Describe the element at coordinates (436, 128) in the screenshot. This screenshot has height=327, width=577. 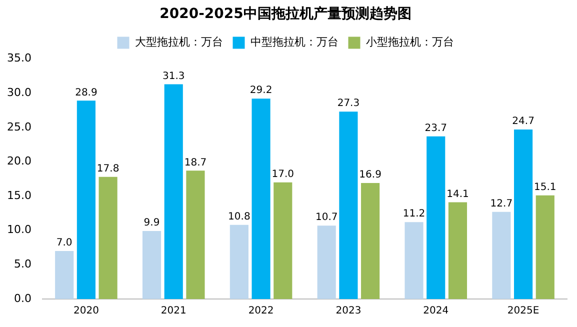
I see `data-label: 23.7` at that location.